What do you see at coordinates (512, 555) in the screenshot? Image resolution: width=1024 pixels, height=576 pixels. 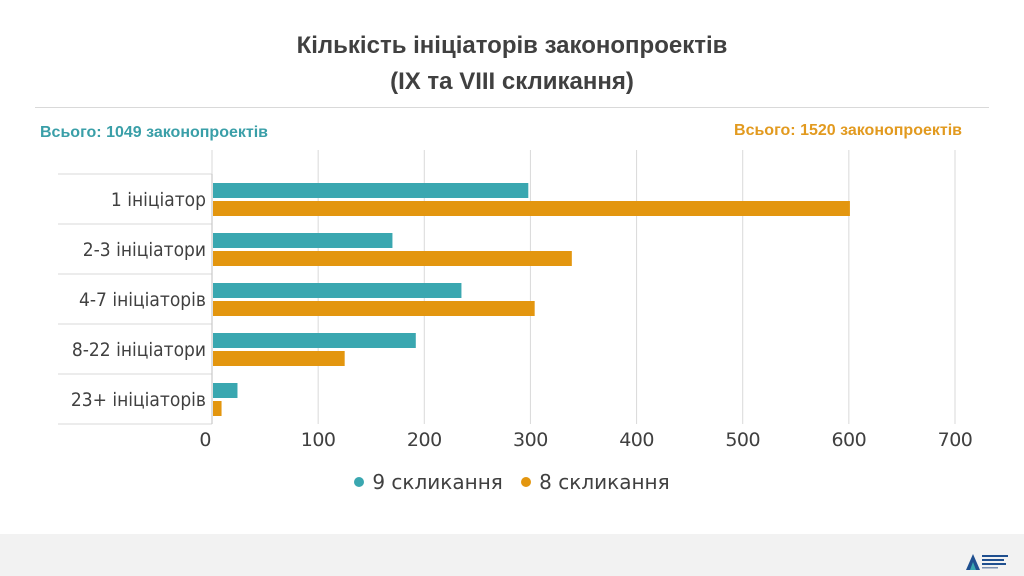 I see `footer-bar` at bounding box center [512, 555].